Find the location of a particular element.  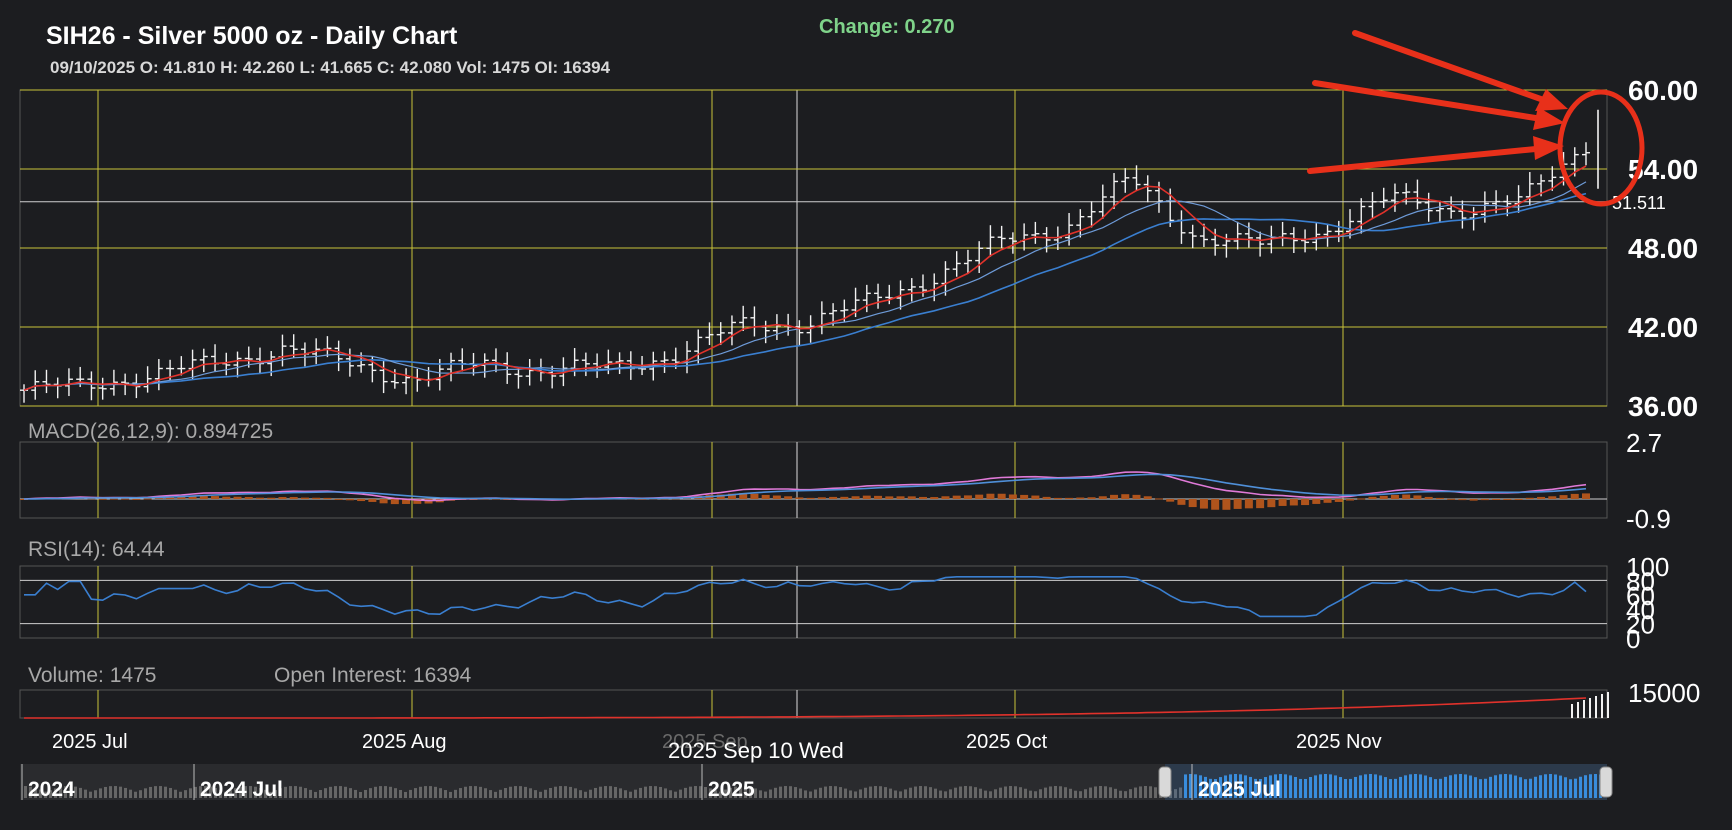

rsi-line is located at coordinates (805, 597).